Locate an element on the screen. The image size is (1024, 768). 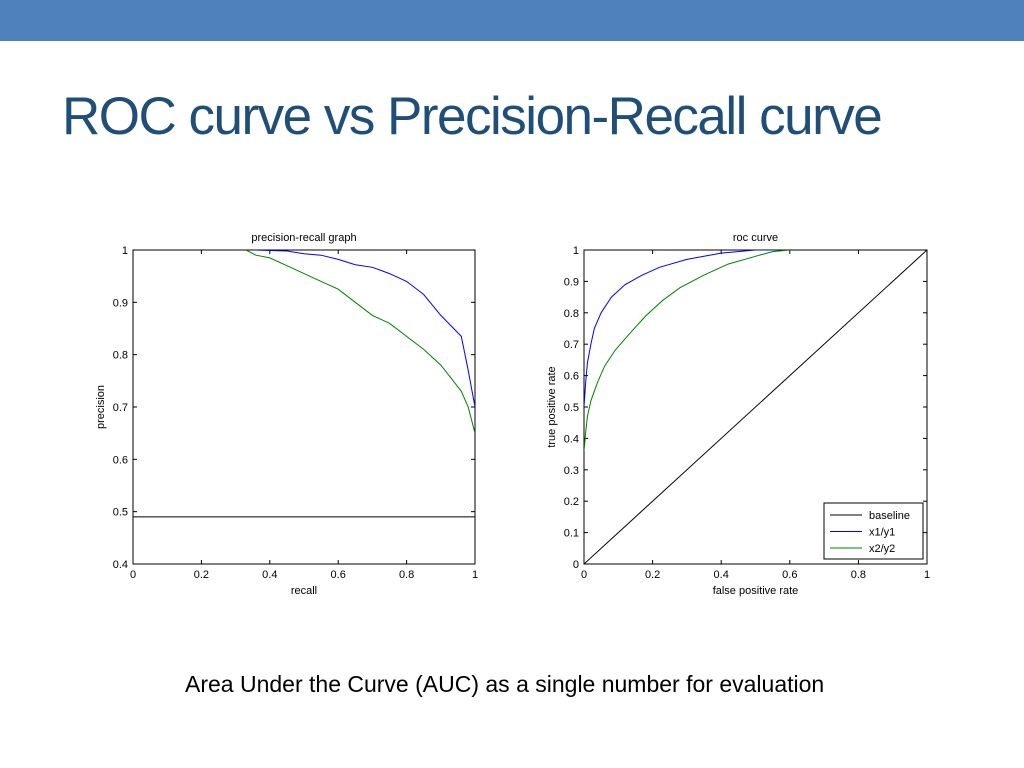
series-baseline is located at coordinates (755, 407).